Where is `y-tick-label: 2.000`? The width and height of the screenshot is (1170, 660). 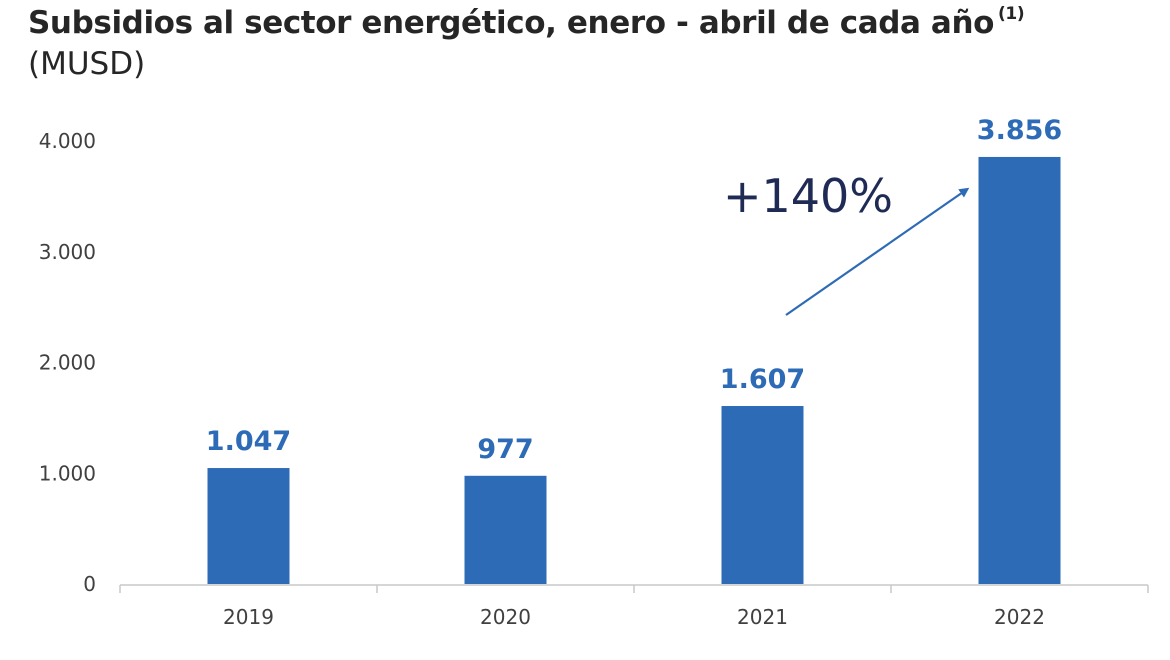
y-tick-label: 2.000 is located at coordinates (67, 363).